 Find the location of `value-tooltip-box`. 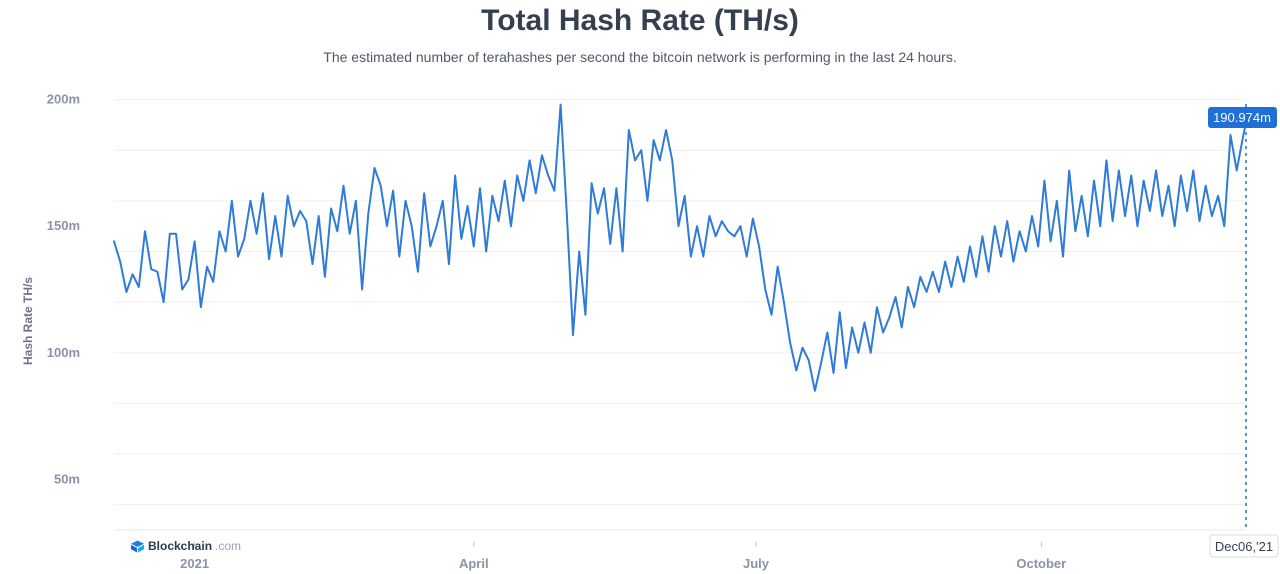

value-tooltip-box is located at coordinates (1242, 117).